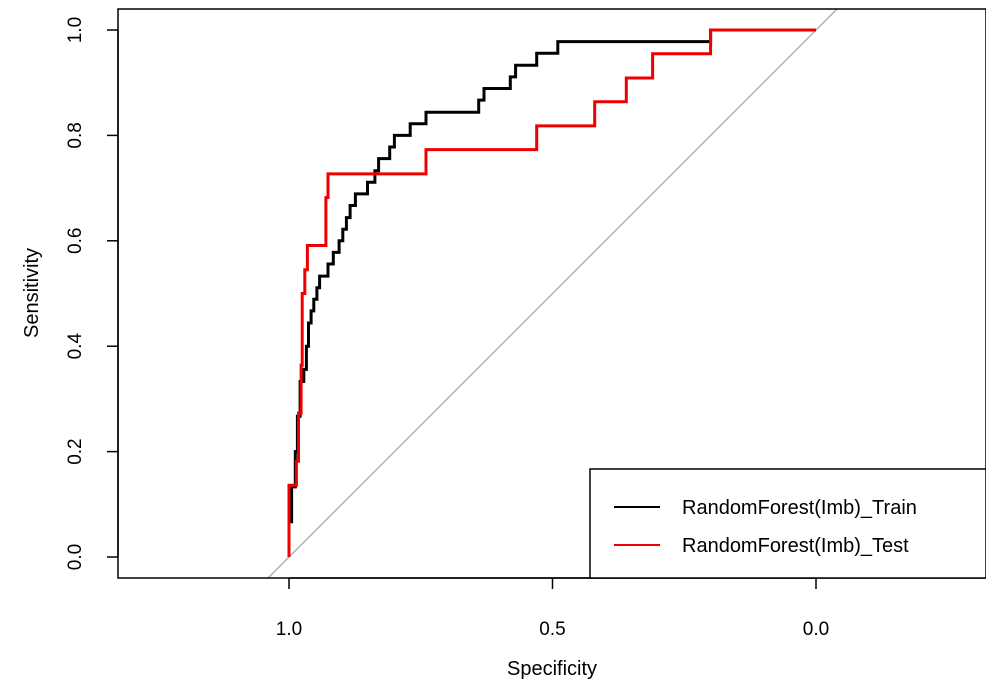 The width and height of the screenshot is (986, 683). What do you see at coordinates (289, 629) in the screenshot?
I see `x-tick-label: 1.0` at bounding box center [289, 629].